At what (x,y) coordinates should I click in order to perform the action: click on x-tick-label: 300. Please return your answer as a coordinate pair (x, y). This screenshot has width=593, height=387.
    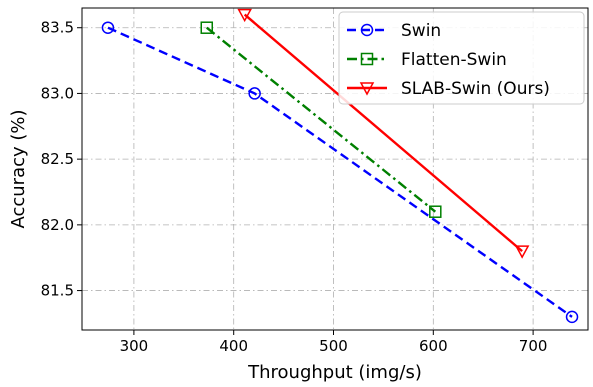
    Looking at the image, I should click on (134, 346).